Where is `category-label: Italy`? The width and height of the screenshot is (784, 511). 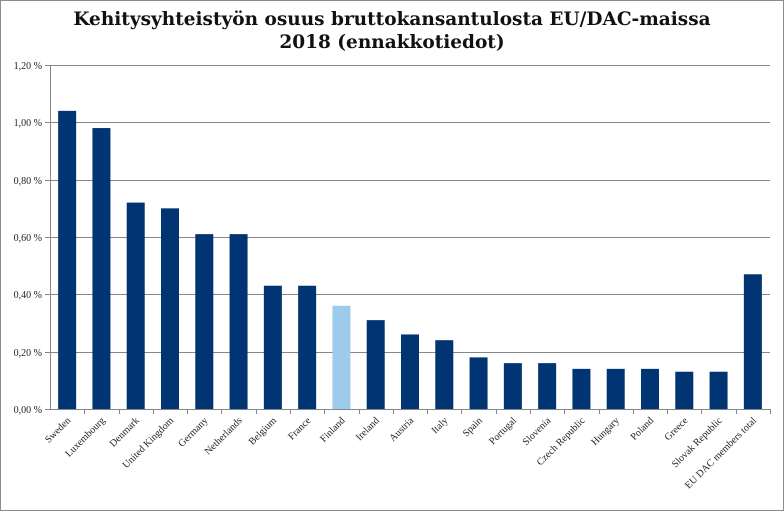
category-label: Italy is located at coordinates (440, 425).